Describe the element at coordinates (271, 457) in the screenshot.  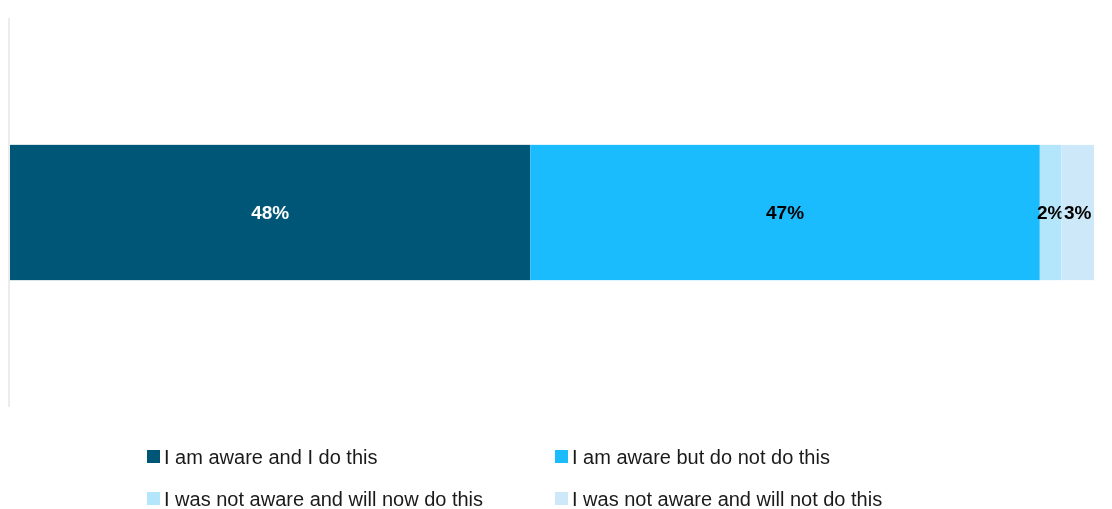
I see `legend-label: I am aware and I do this` at that location.